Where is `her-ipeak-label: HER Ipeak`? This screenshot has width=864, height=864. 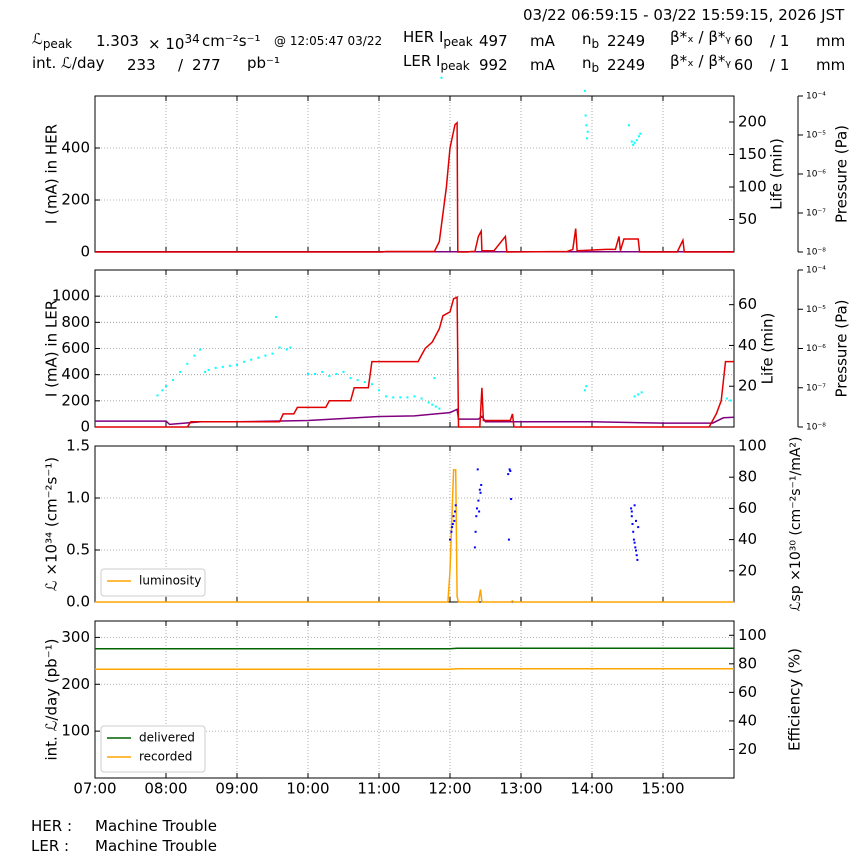
her-ipeak-label: HER Ipeak is located at coordinates (438, 38).